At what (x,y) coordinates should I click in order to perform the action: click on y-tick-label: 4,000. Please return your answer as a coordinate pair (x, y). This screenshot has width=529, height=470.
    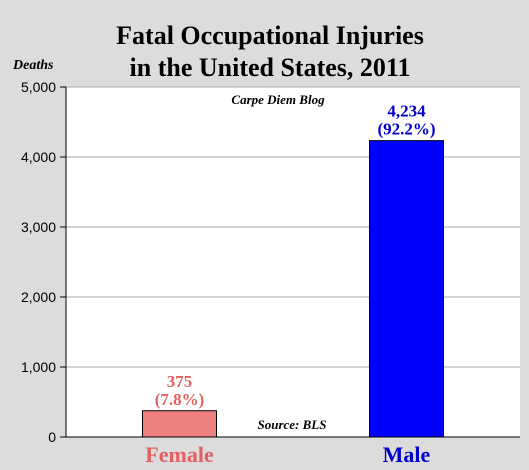
    Looking at the image, I should click on (38, 157).